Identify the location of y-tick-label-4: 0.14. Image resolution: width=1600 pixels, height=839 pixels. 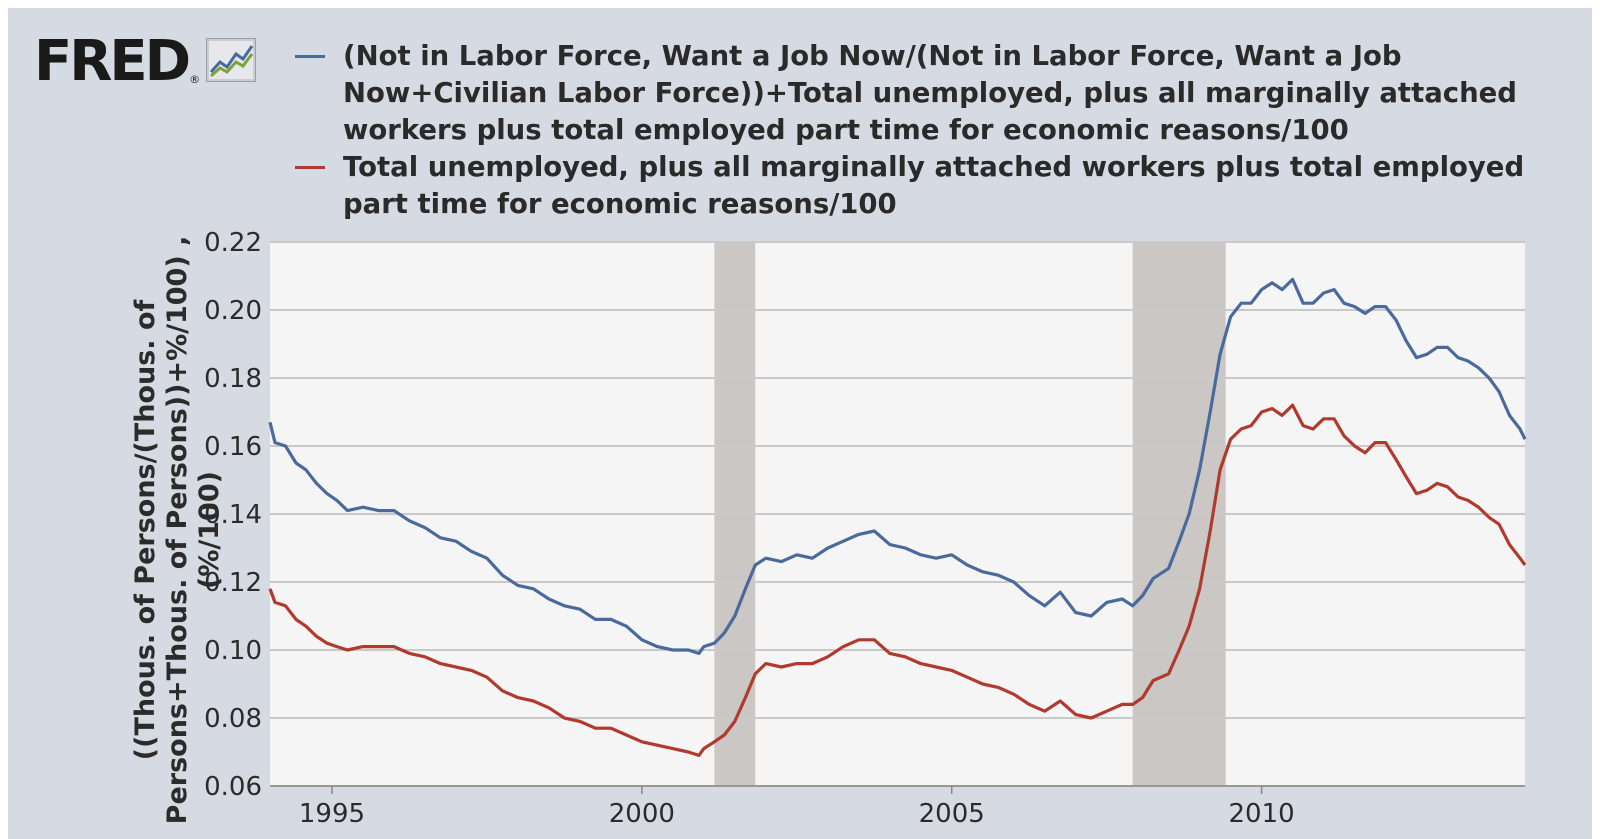
(233, 515).